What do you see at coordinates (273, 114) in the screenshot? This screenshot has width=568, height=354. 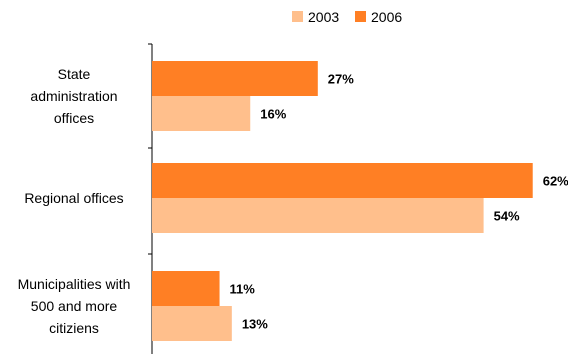 I see `data-label-2003-0: 16%` at bounding box center [273, 114].